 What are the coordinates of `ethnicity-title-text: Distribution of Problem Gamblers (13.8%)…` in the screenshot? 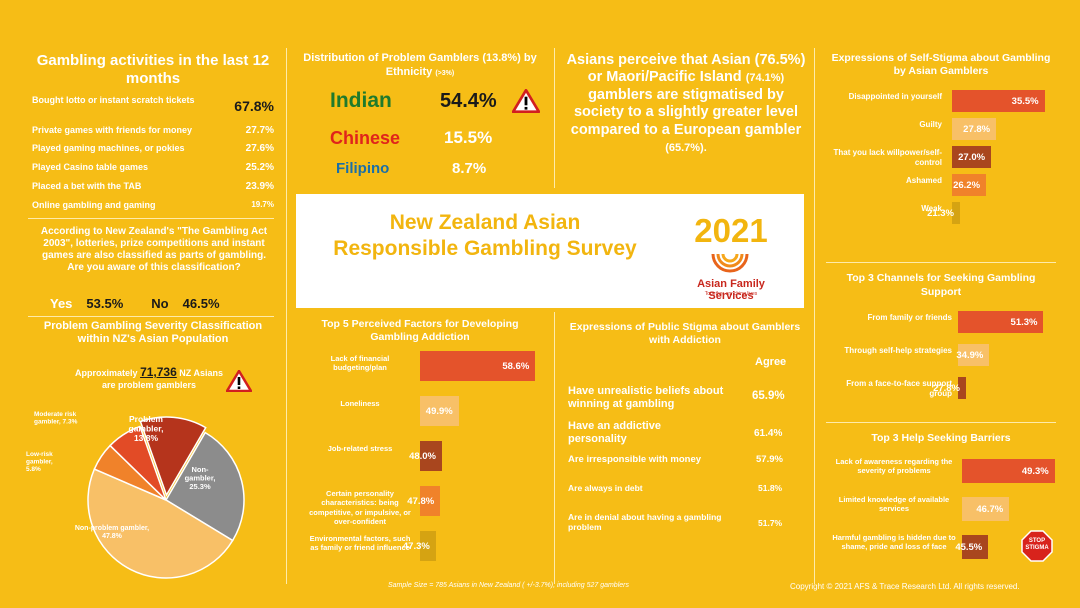 It's located at (420, 65).